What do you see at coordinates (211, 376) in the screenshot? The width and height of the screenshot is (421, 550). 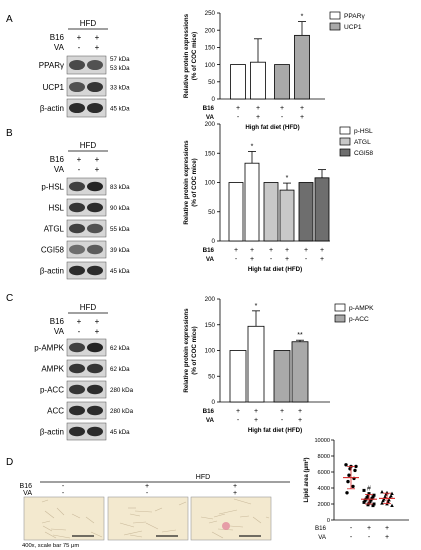 I see `y-tick-label: 50` at bounding box center [211, 376].